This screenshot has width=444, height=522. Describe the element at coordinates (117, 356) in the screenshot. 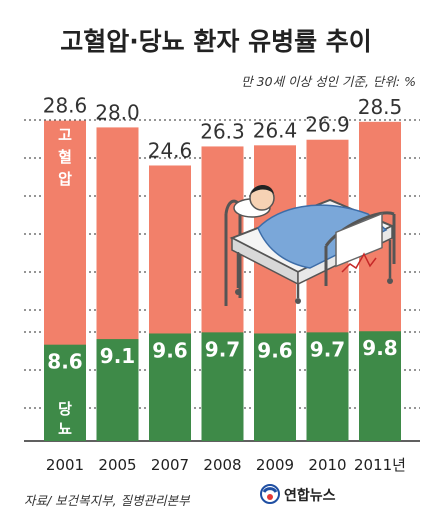

I see `value-label-diabetes: 9.1` at that location.